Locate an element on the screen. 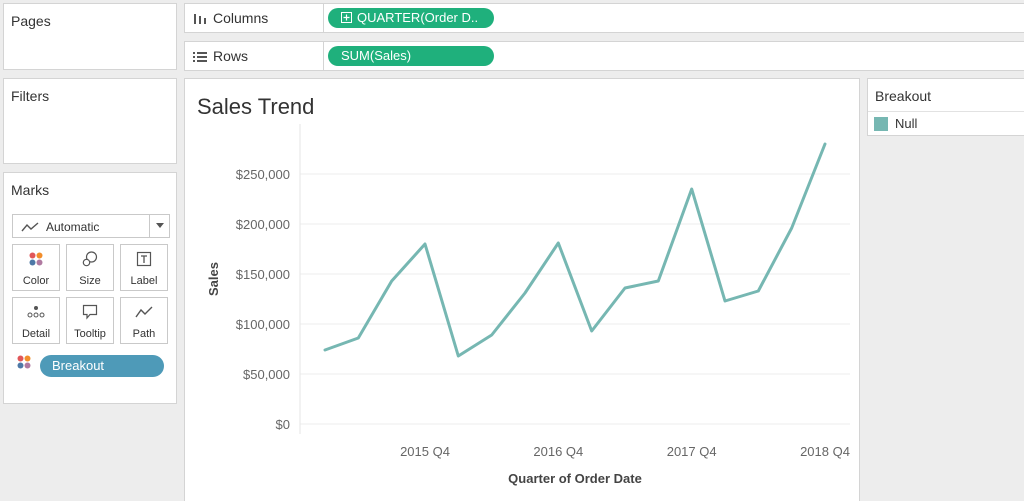  y-tick-label: $150,000 is located at coordinates (263, 274).